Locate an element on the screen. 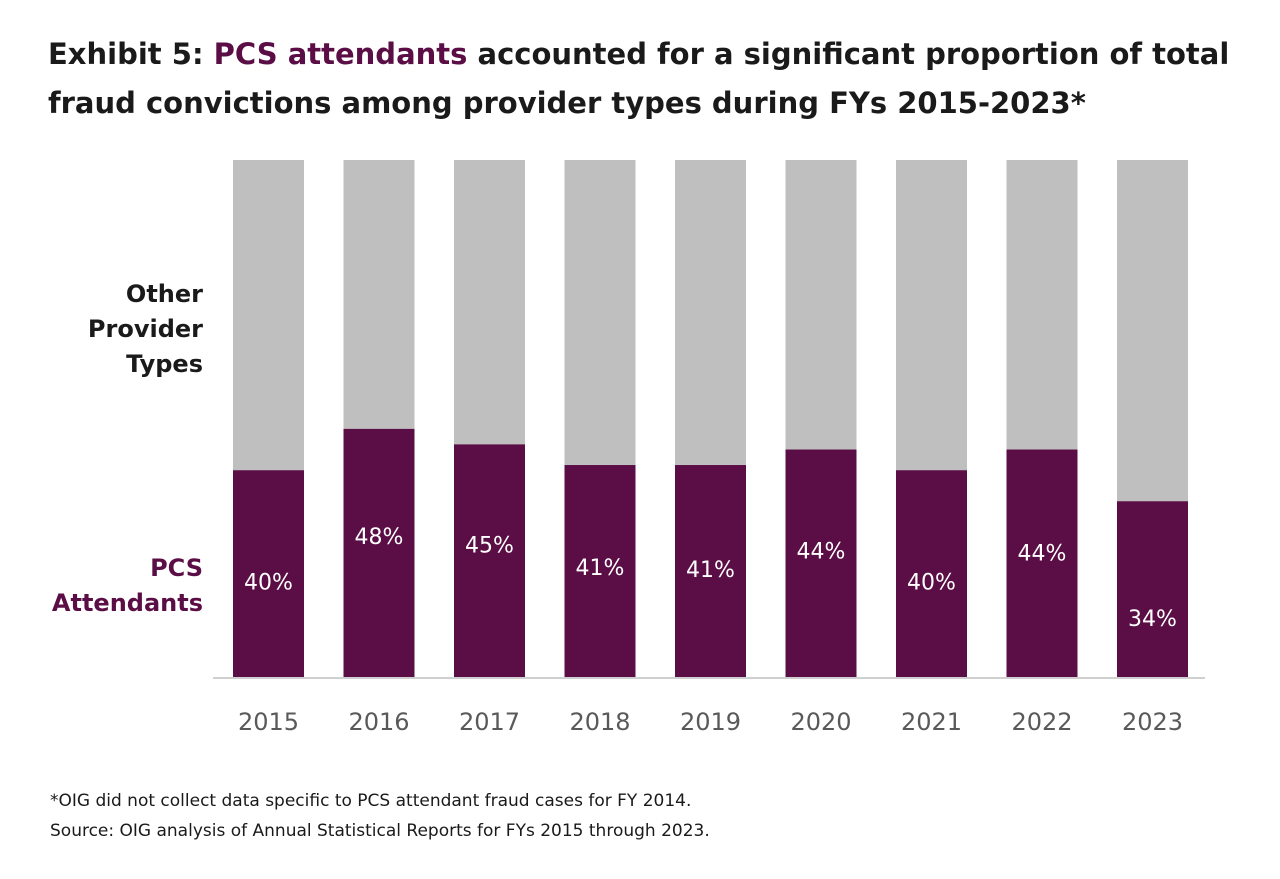  bar-other-2017 is located at coordinates (489, 302).